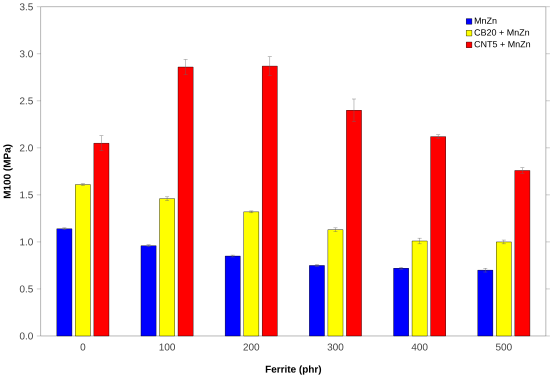  I want to click on y-axis-title: M100 (MPa), so click(8, 171).